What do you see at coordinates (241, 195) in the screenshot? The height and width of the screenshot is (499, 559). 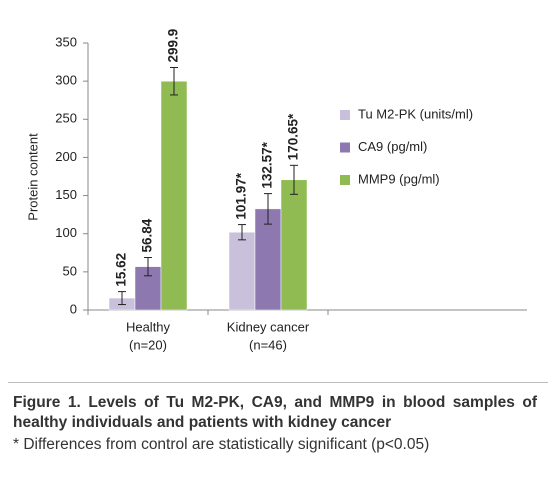 I see `value-label: 101.97*` at bounding box center [241, 195].